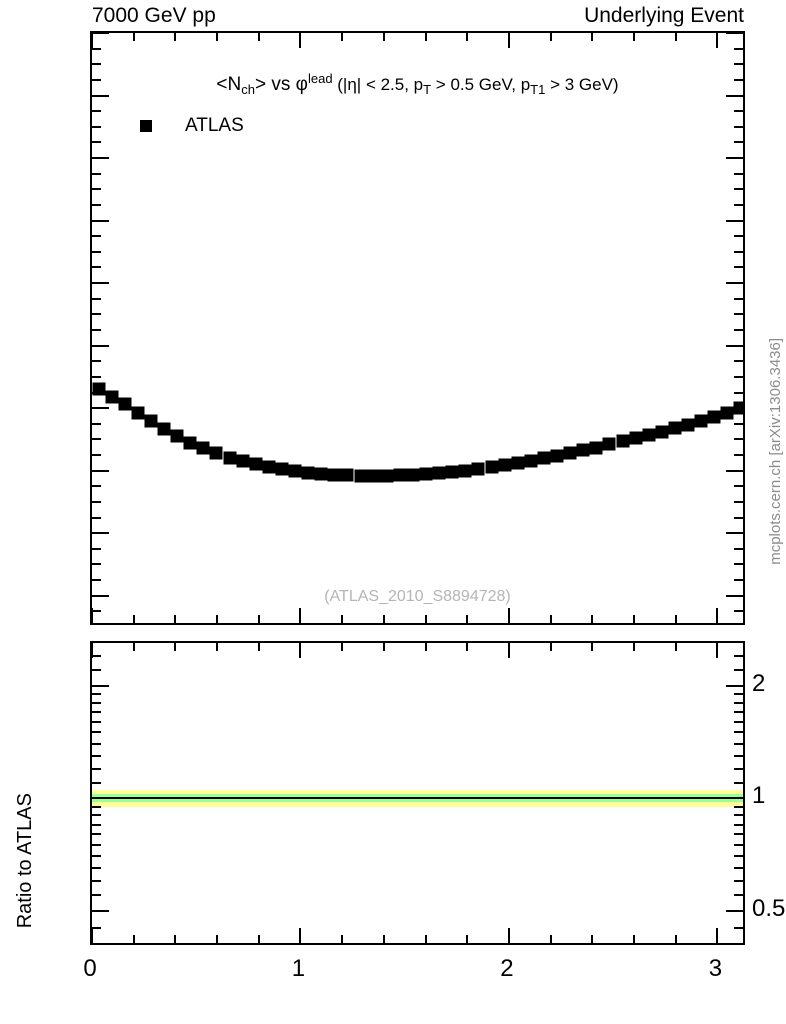 The width and height of the screenshot is (786, 1024). Describe the element at coordinates (100, 408) in the screenshot. I see `y-tick-major` at that location.